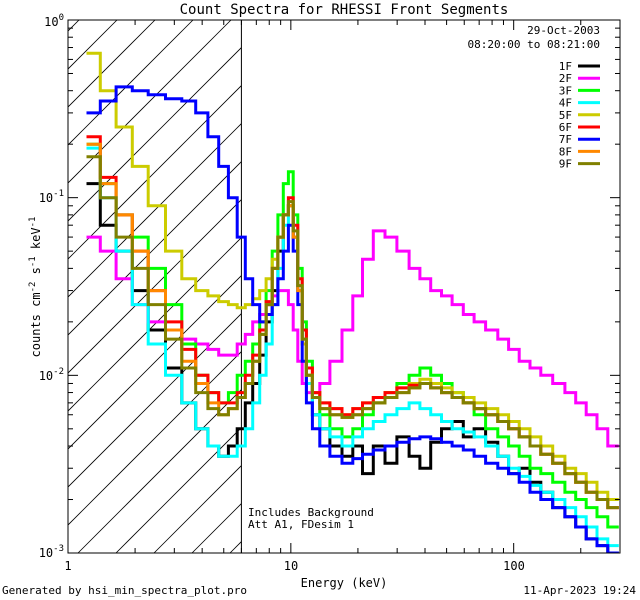  I want to click on x-tick-label-1: 1, so click(67, 566).